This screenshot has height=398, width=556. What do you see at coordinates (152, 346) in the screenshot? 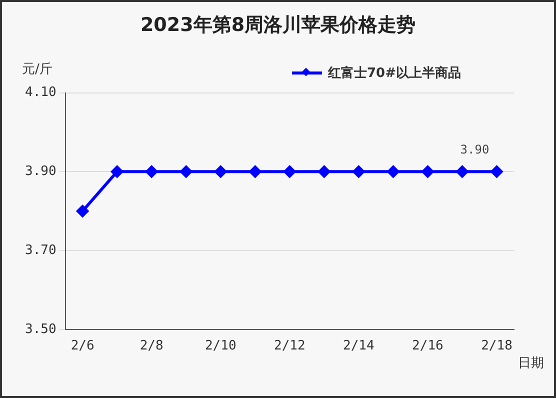
I see `x-tick-label: 2/8` at bounding box center [152, 346].